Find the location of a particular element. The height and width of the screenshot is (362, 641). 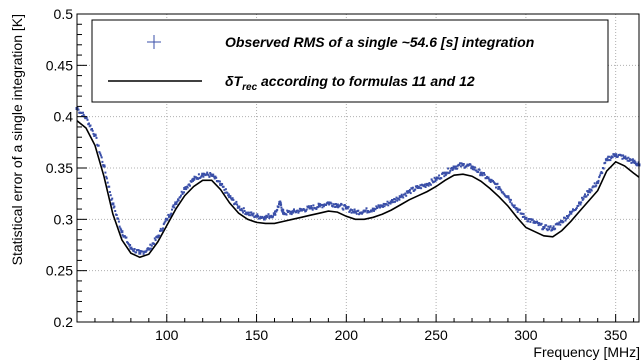

legend-label-model-suffix: according to formulas 11 and 12 is located at coordinates (366, 81).